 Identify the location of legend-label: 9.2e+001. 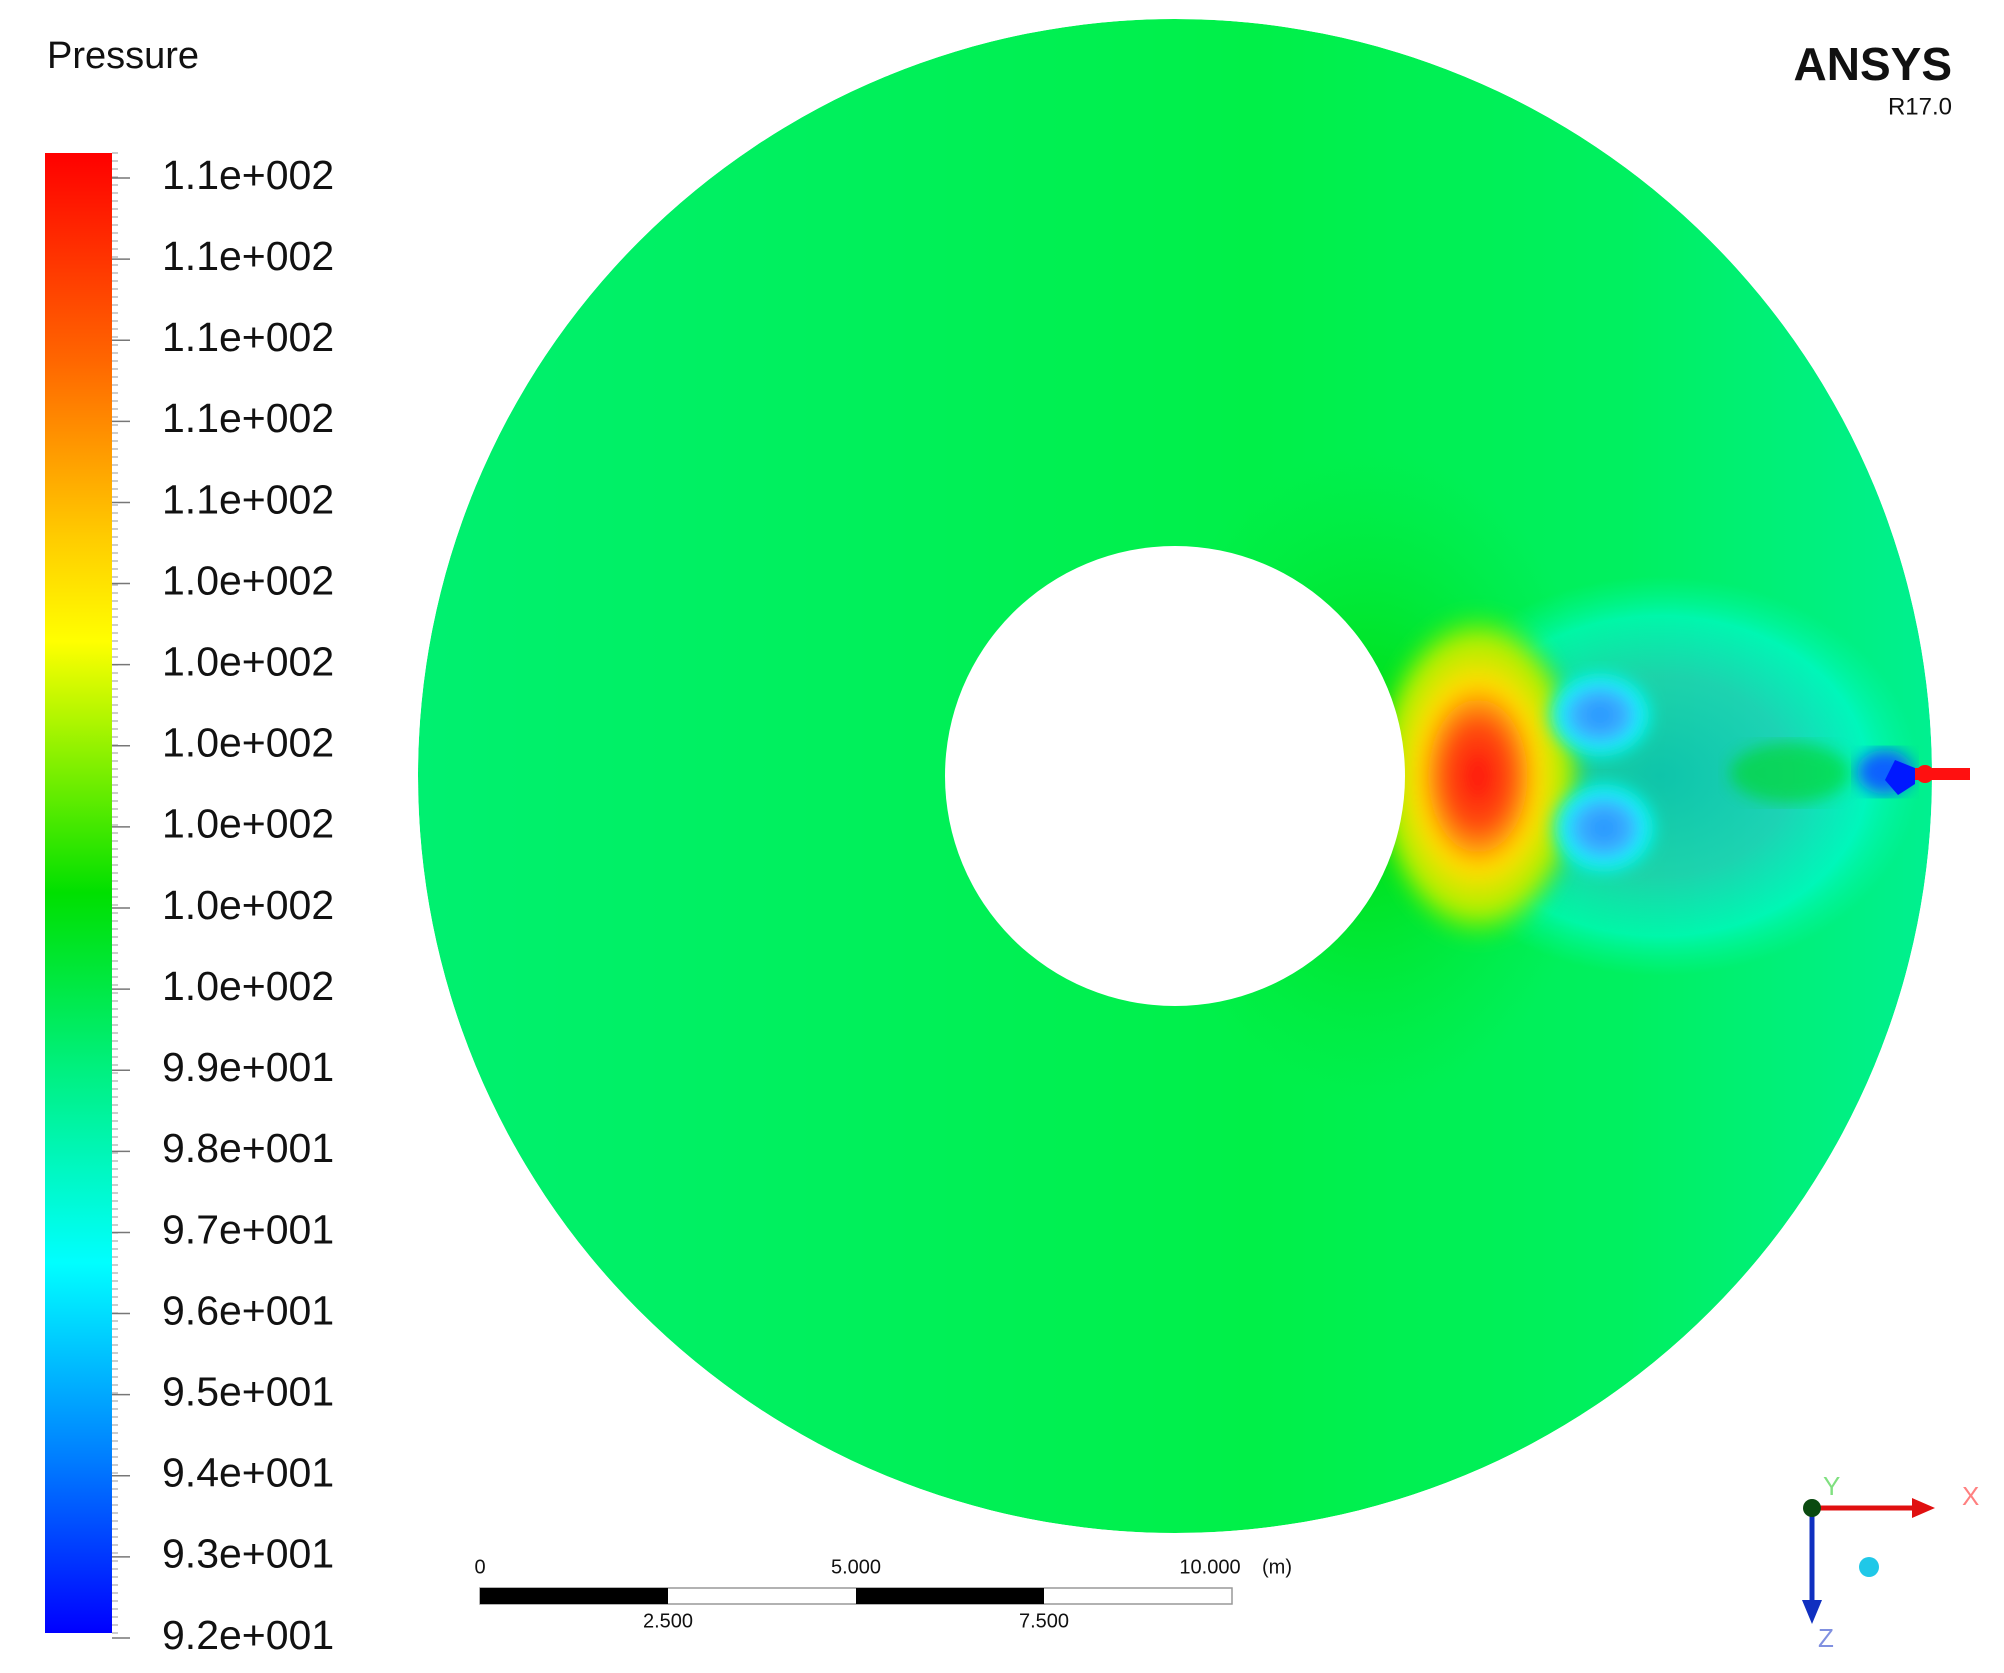
(248, 1635).